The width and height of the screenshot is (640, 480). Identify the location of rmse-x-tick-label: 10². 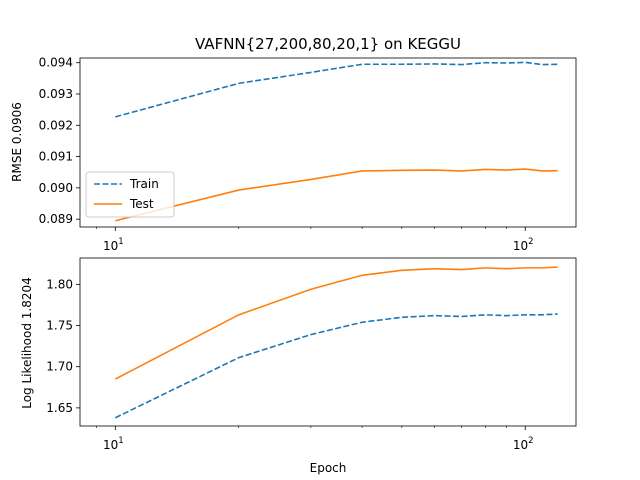
(523, 245).